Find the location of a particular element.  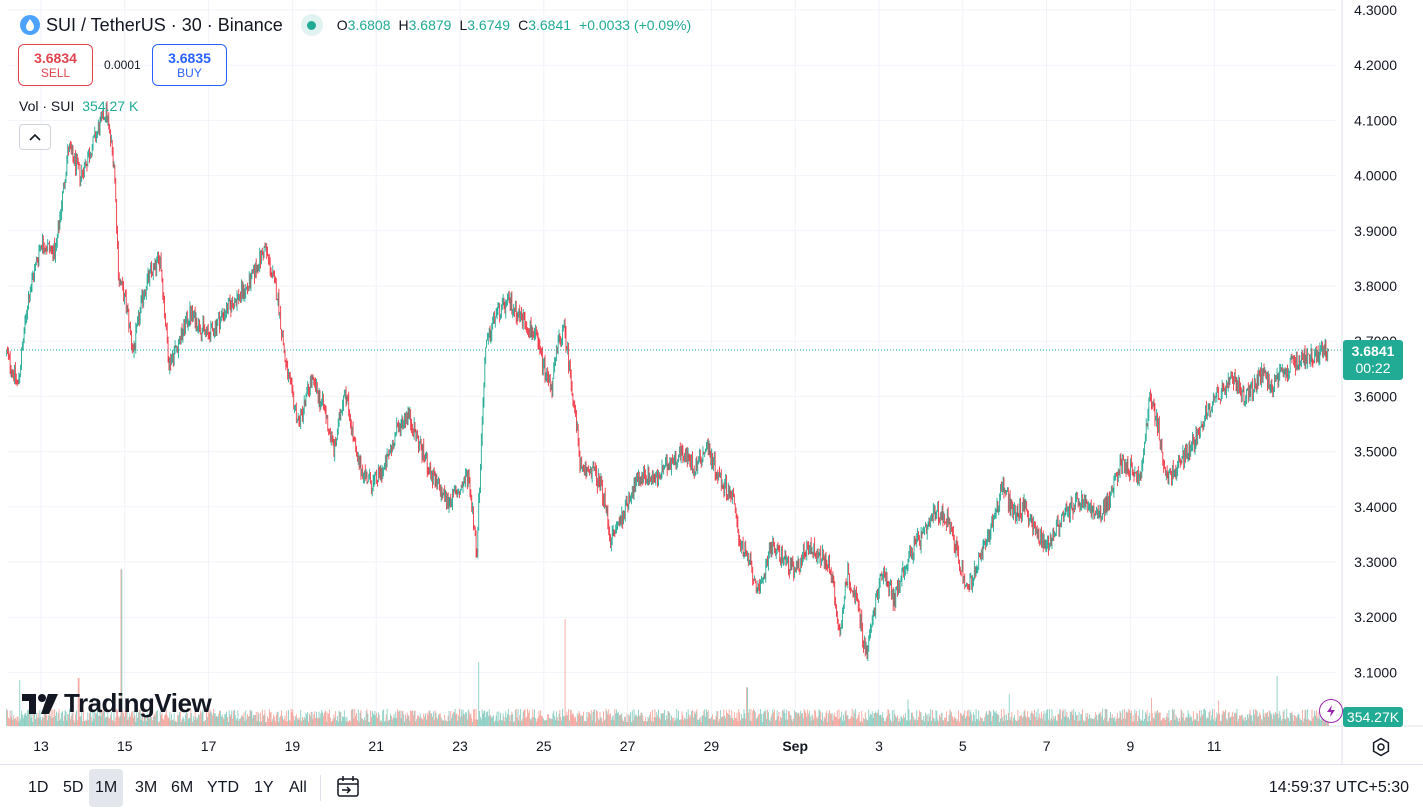

buy-button: 3.6835 BUY is located at coordinates (189, 65).